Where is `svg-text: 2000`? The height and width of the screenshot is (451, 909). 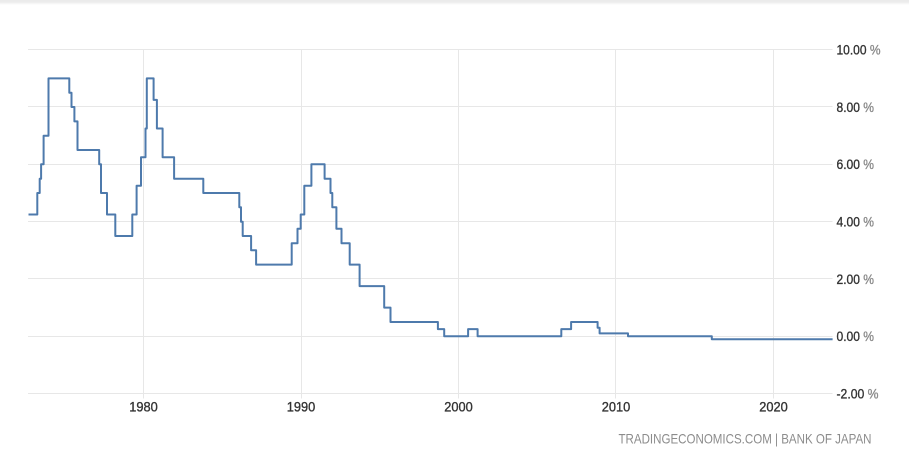 svg-text: 2000 is located at coordinates (458, 407).